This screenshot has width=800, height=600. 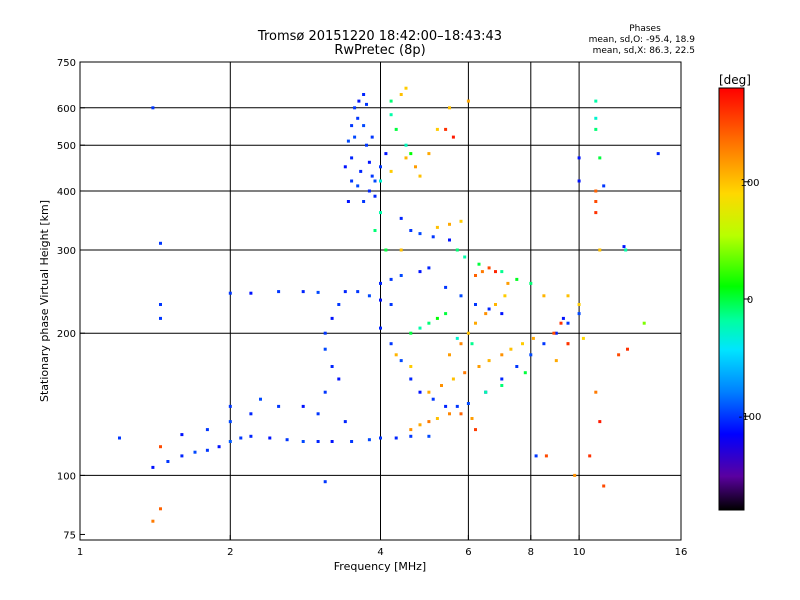 What do you see at coordinates (379, 50) in the screenshot?
I see `chart-subtitle: RwPretec (8p)` at bounding box center [379, 50].